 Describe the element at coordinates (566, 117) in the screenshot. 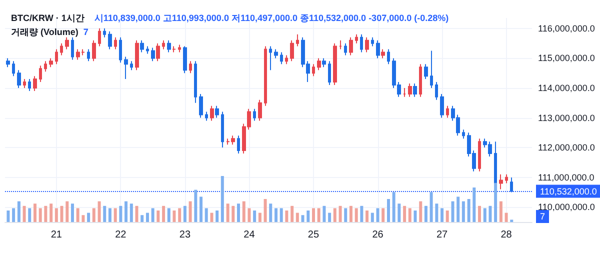

I see `y-tick-label: 113,000,000.0` at that location.